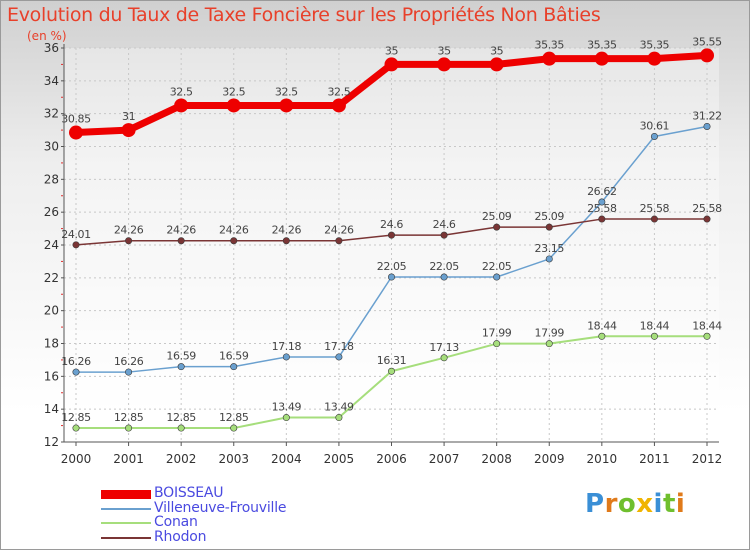 The width and height of the screenshot is (750, 550). I want to click on y-tick-label: 26, so click(51, 212).